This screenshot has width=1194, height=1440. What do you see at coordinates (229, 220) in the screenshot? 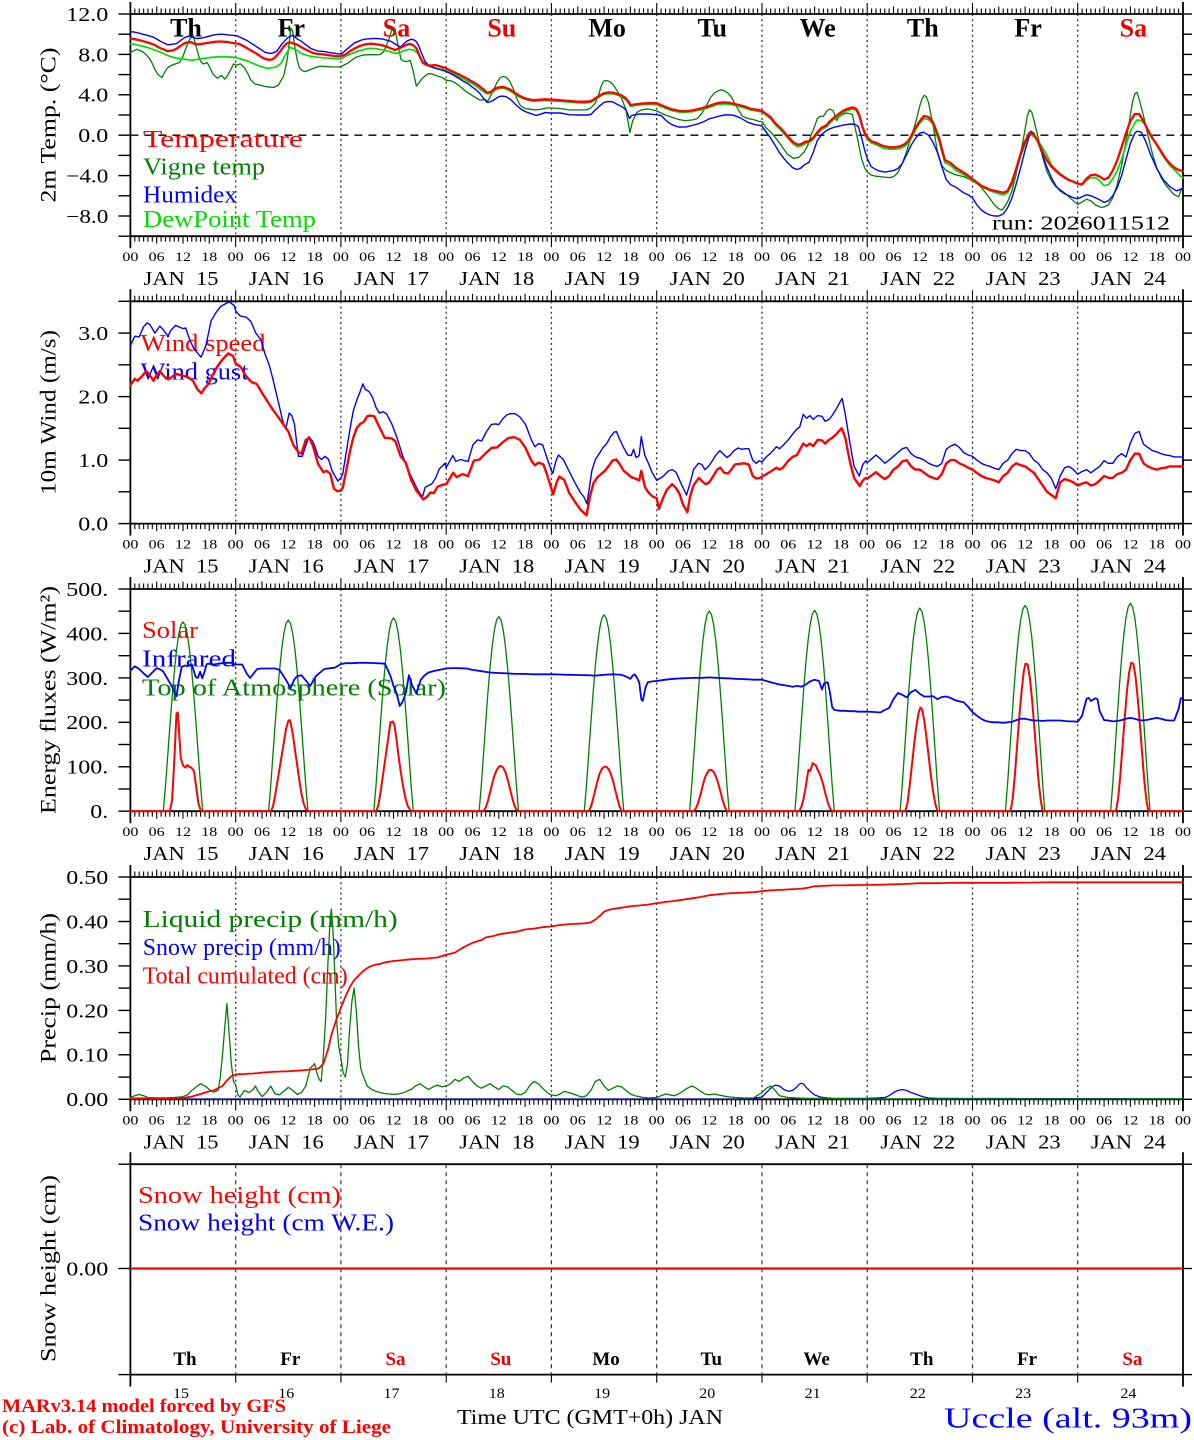
I see `svg-text: DewPoint Temp` at bounding box center [229, 220].